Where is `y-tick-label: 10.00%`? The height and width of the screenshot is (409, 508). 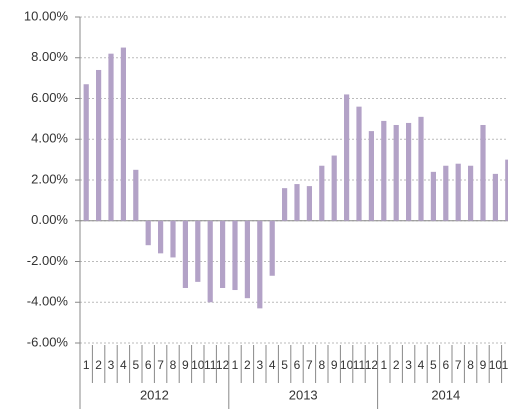
y-tick-label: 10.00% is located at coordinates (46, 15).